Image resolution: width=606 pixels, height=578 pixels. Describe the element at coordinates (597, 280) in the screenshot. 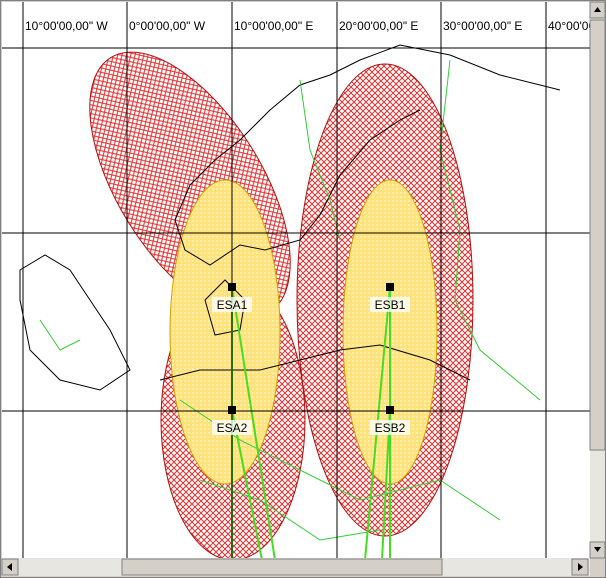

I see `vertical-scrollbar` at that location.